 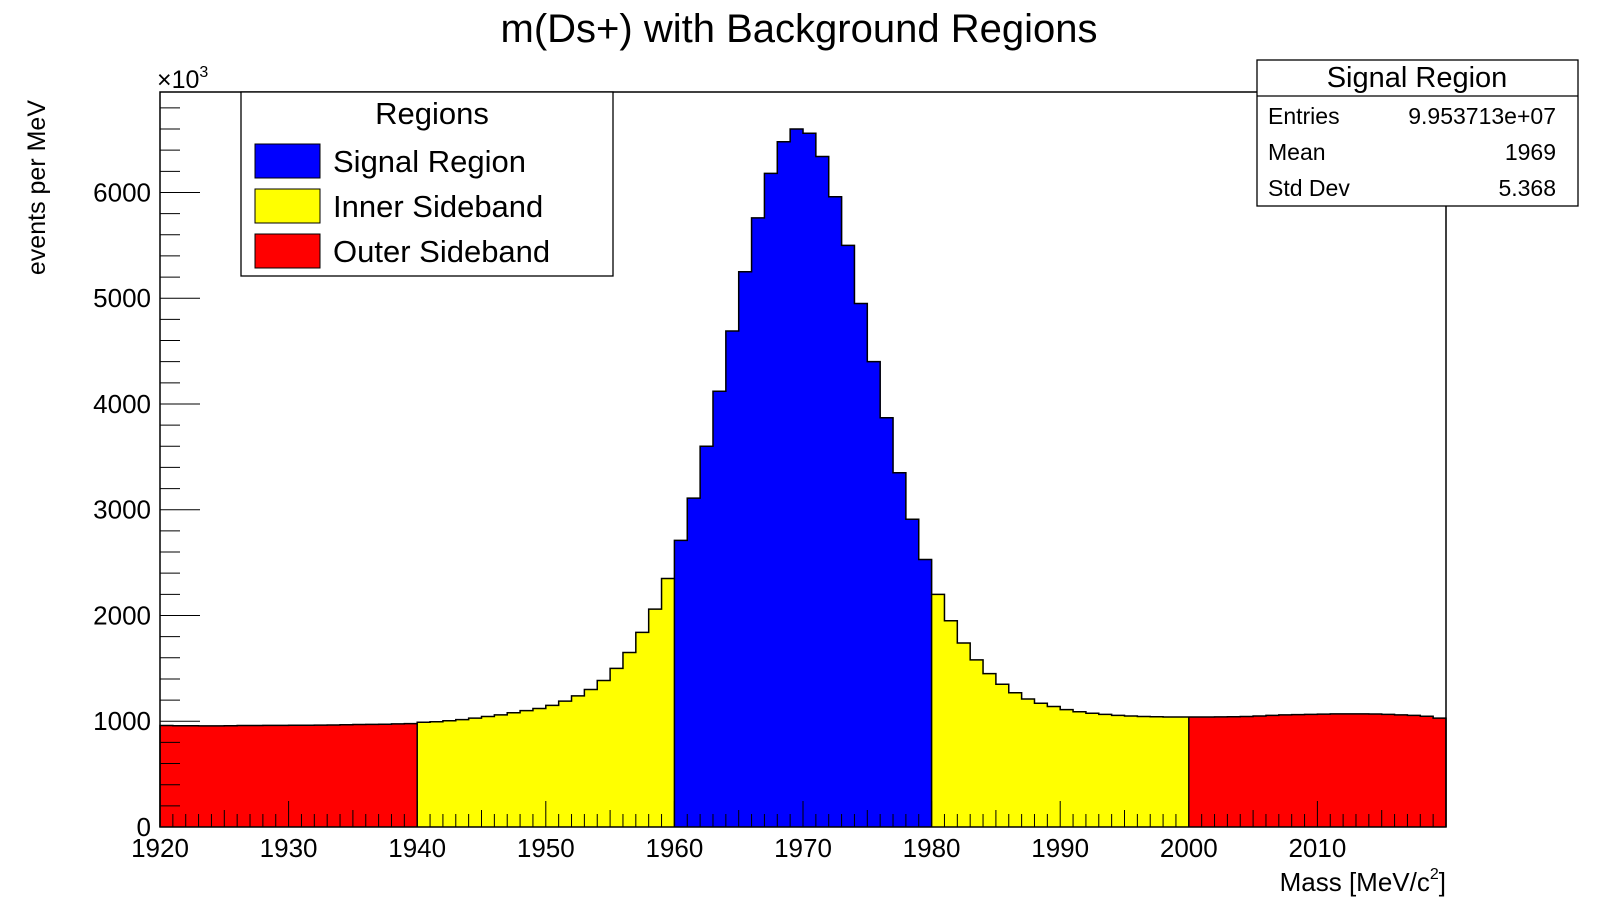 I want to click on stats-label: Std Dev, so click(x=1309, y=188).